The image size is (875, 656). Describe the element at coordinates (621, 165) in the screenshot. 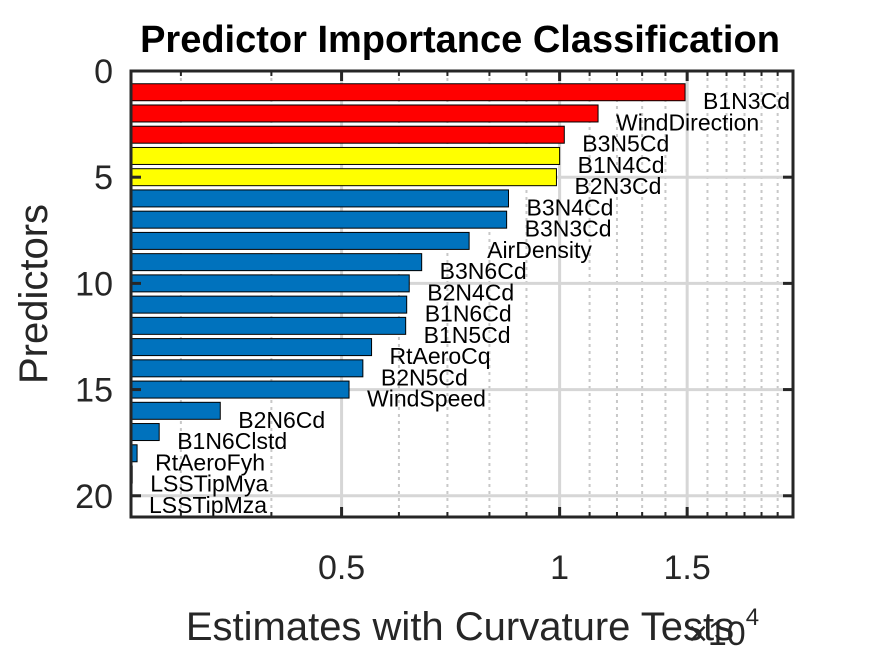

I see `bar-label: B1N4Cd` at that location.